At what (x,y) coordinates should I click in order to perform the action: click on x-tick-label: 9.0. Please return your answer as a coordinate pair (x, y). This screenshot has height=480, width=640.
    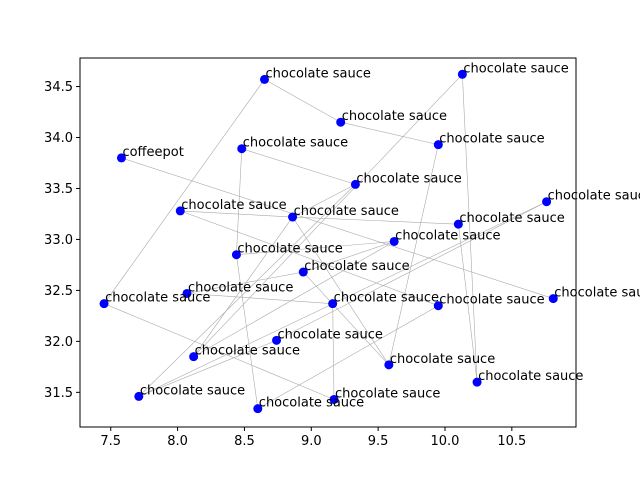
    Looking at the image, I should click on (311, 441).